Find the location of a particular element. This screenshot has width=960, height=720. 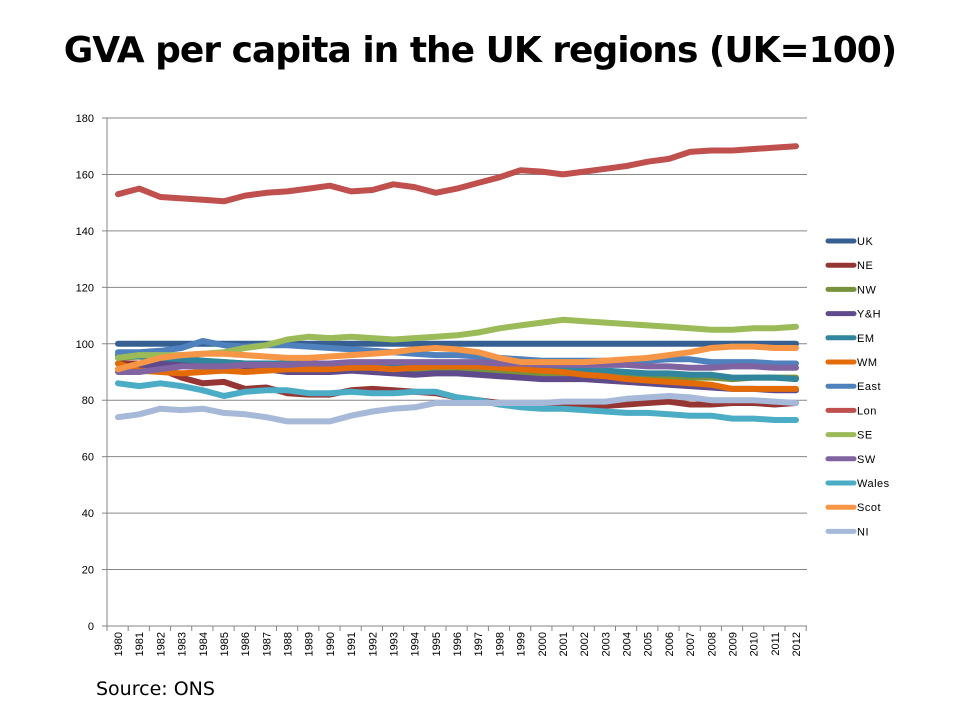

x-tick-label: 1981 is located at coordinates (140, 644).